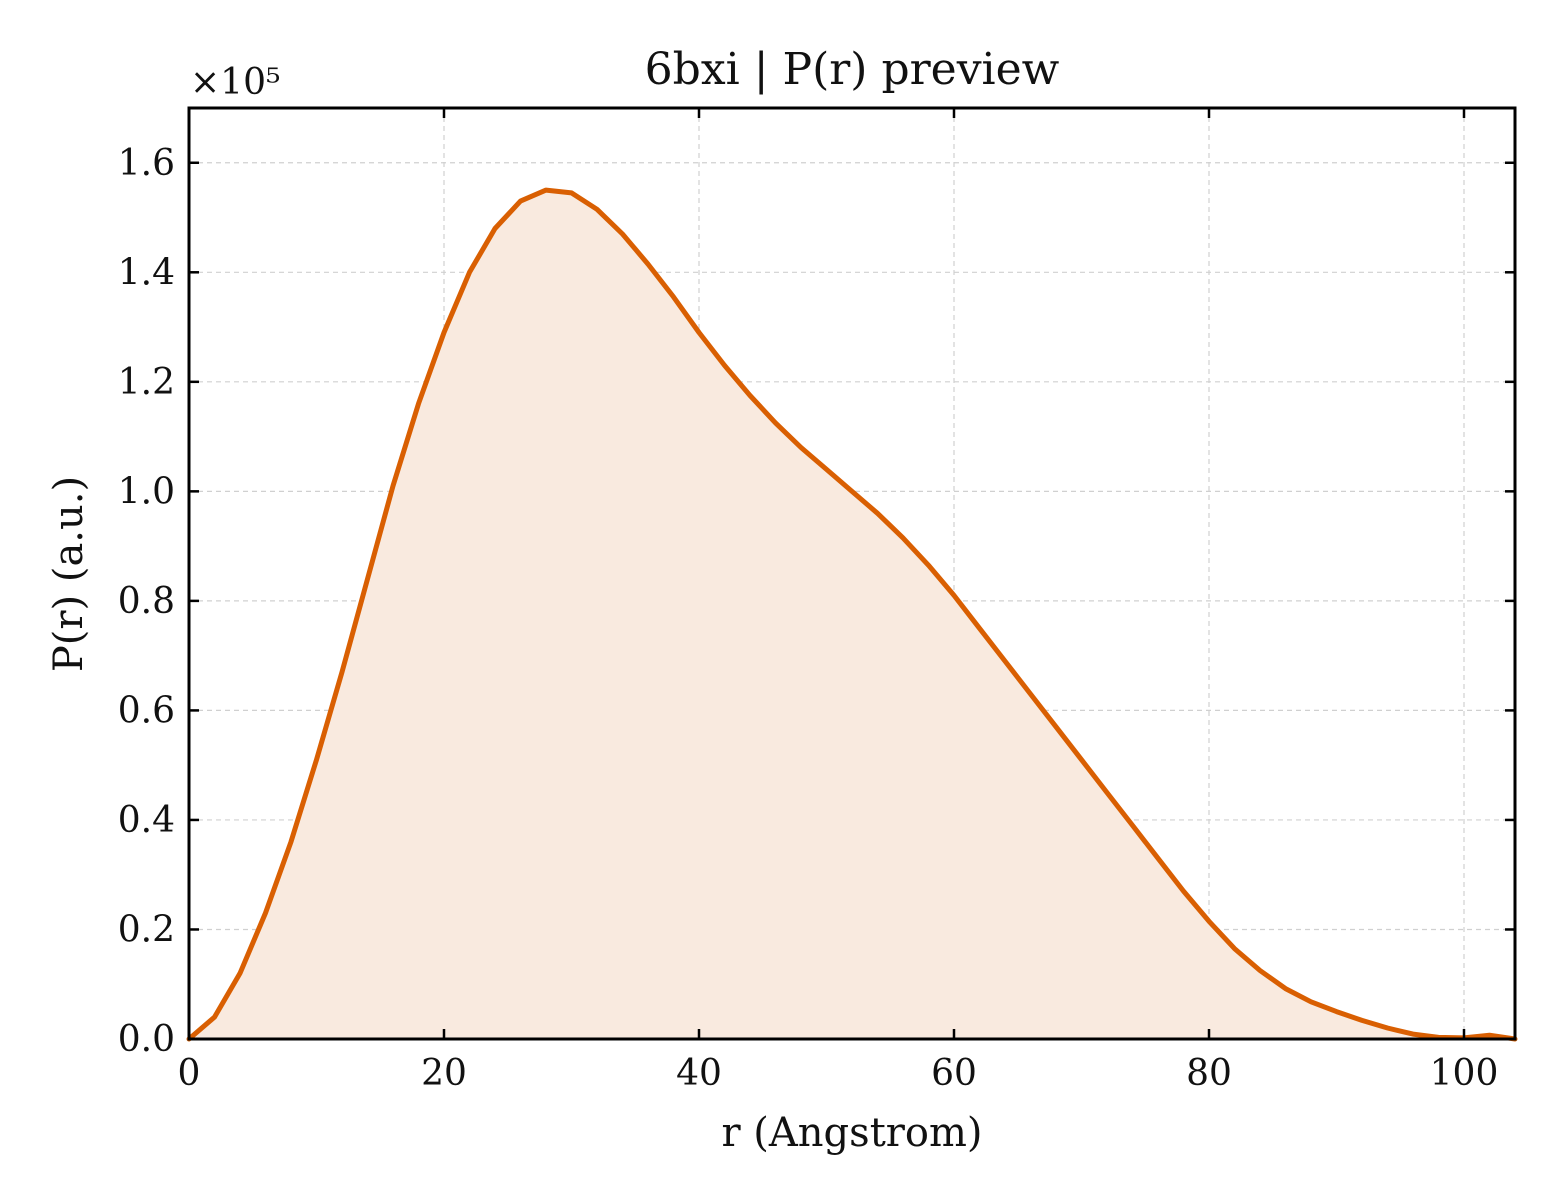 This screenshot has height=1200, width=1560. What do you see at coordinates (699, 1073) in the screenshot?
I see `x-tick-label: 40` at bounding box center [699, 1073].